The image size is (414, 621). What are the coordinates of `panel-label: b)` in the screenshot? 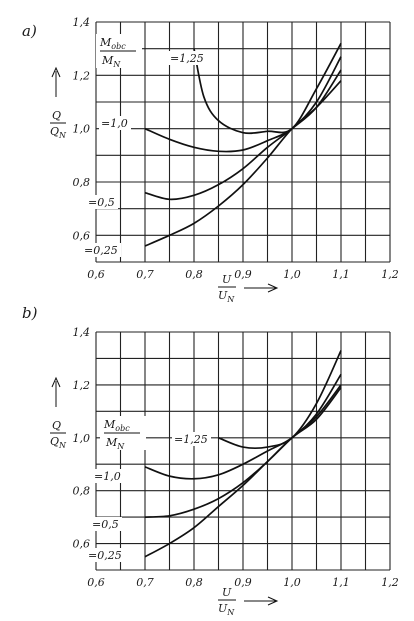 It's located at (30, 313).